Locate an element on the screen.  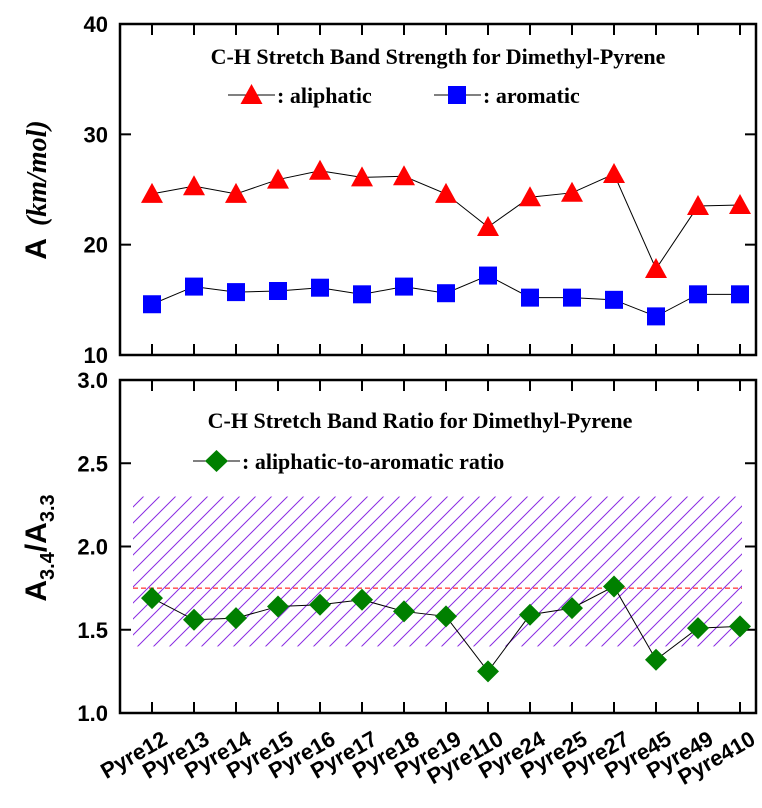
top-ytick-label-3: 40 is located at coordinates (96, 24).